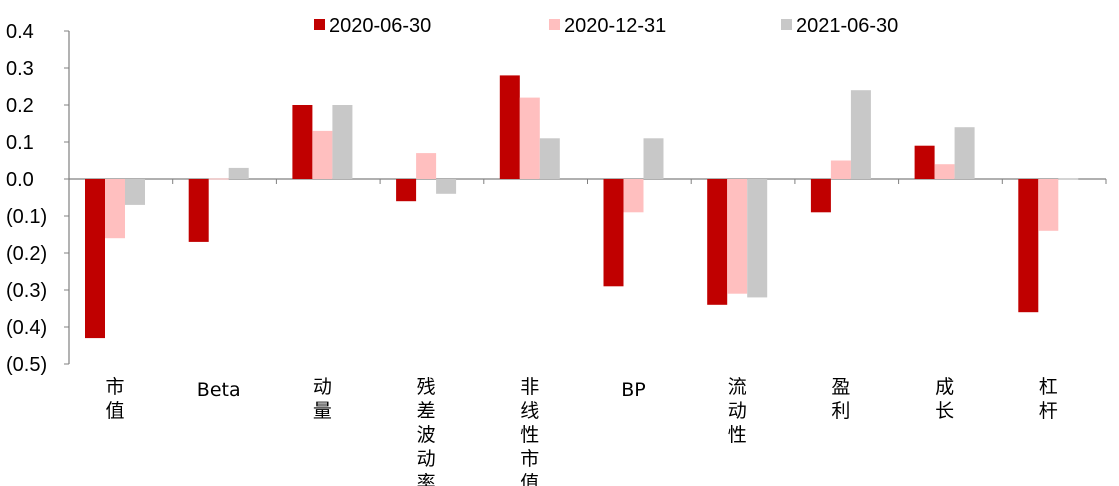 The width and height of the screenshot is (1119, 486). What do you see at coordinates (114, 399) in the screenshot?
I see `category-label: 市值` at bounding box center [114, 399].